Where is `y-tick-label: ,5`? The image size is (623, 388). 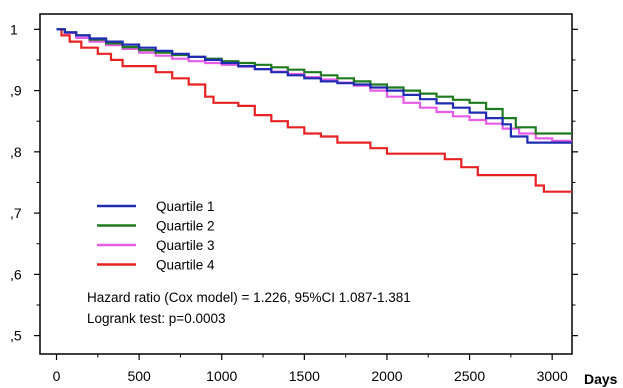
y-tick-label: ,5 is located at coordinates (16, 336).